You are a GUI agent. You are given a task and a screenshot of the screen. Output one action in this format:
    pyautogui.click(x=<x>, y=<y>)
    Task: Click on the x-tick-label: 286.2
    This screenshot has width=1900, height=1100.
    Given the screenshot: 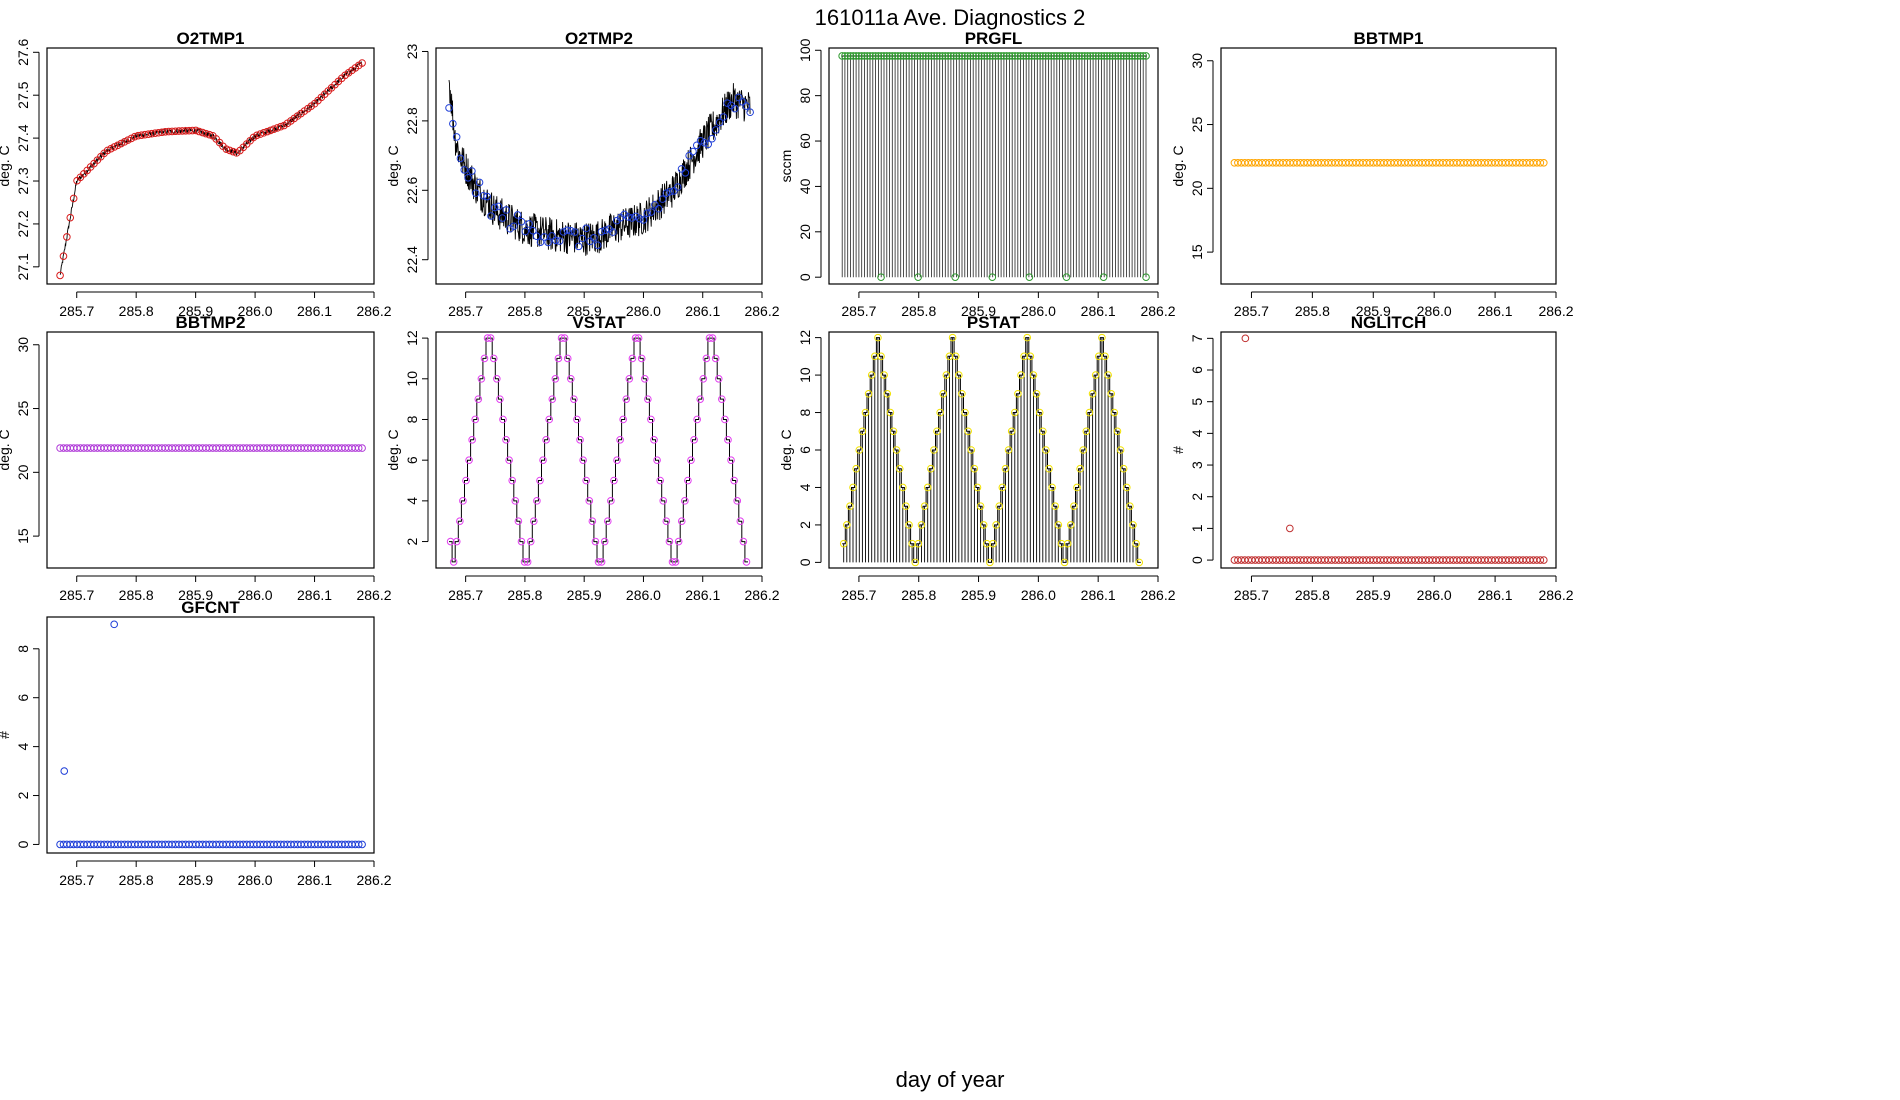 What is the action you would take?
    pyautogui.click(x=1157, y=595)
    